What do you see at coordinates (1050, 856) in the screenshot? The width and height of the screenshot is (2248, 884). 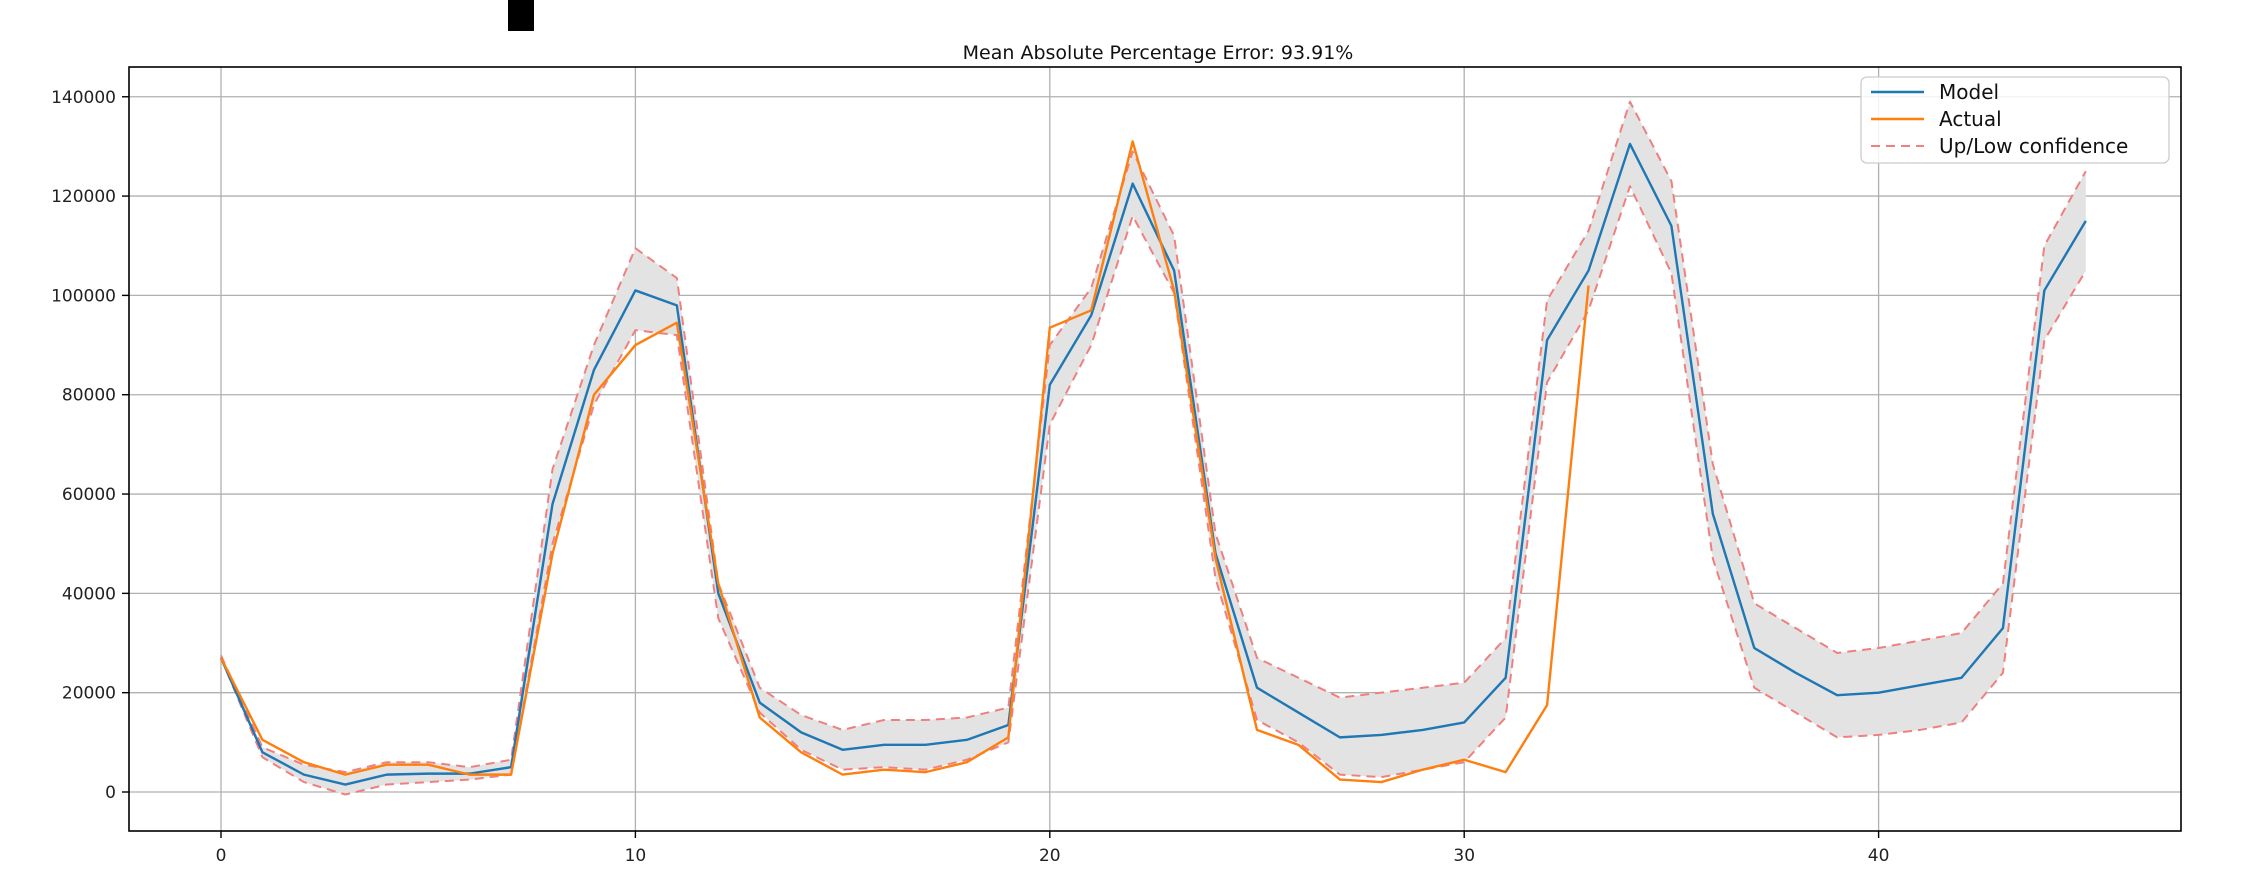 I see `x-tick-label: 20` at bounding box center [1050, 856].